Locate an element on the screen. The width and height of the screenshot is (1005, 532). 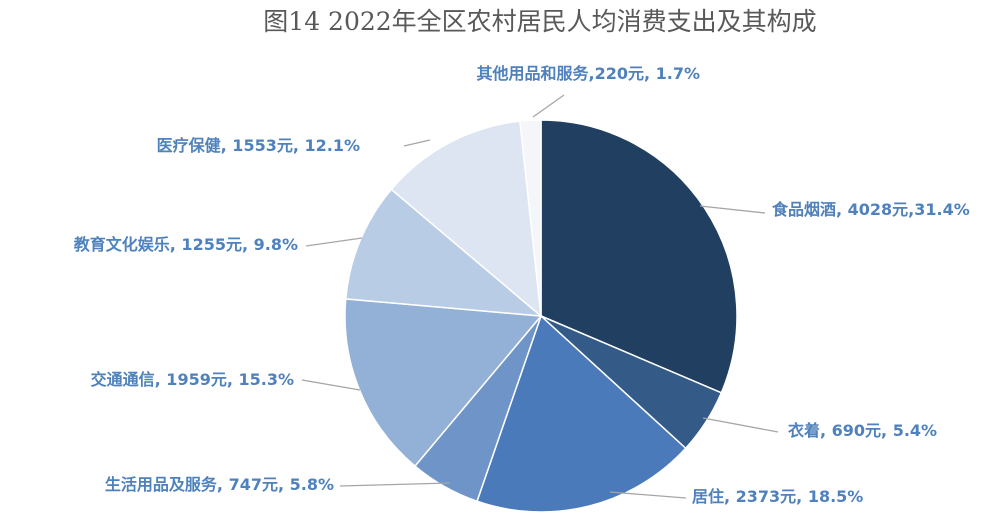
slice-label-8: 其他用品和服务,220元, 1.7% is located at coordinates (588, 73).